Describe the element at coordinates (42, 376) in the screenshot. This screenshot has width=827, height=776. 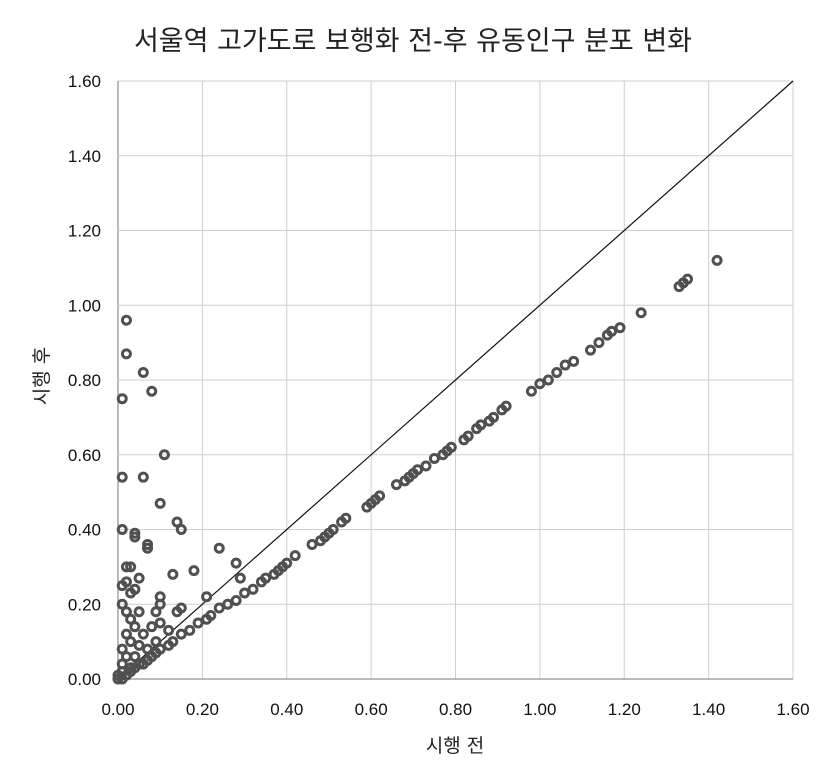
I see `y-axis-label: 시행 후` at that location.